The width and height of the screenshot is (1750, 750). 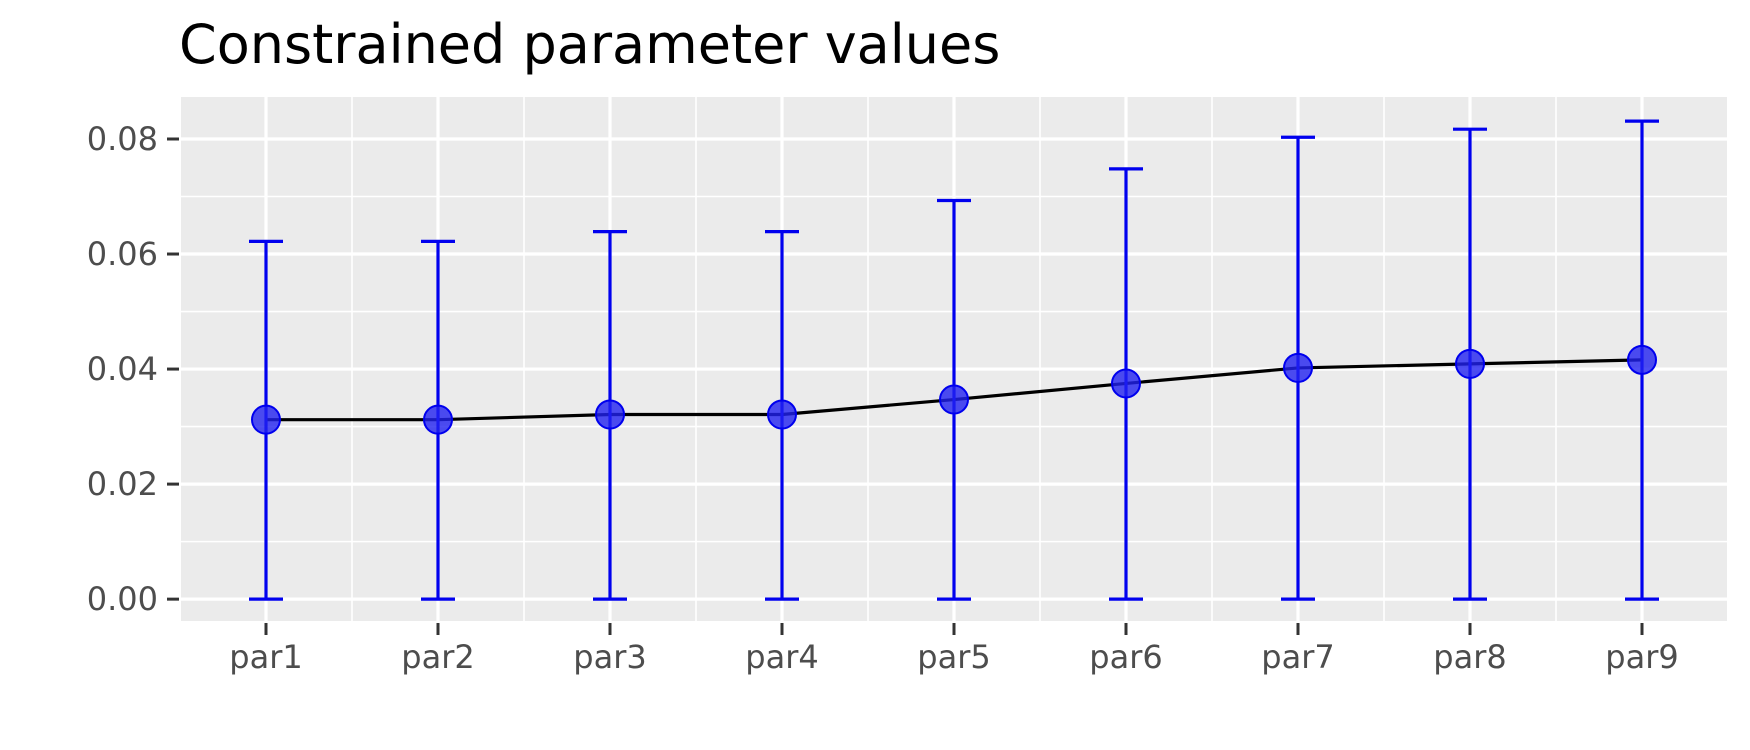 I want to click on data-points, so click(x=954, y=389).